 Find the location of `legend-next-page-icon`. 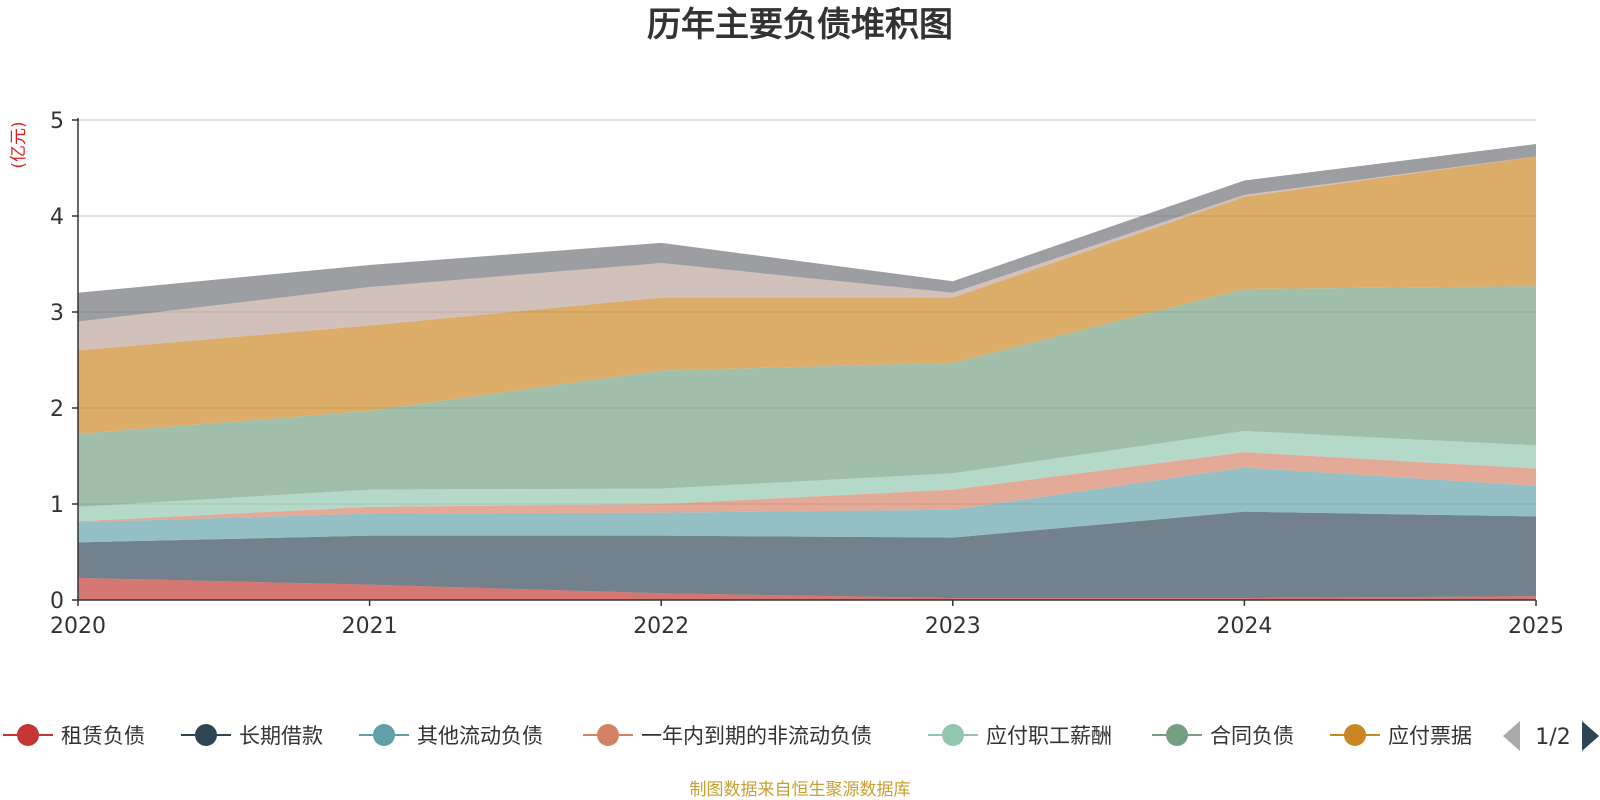

legend-next-page-icon is located at coordinates (1590, 736).